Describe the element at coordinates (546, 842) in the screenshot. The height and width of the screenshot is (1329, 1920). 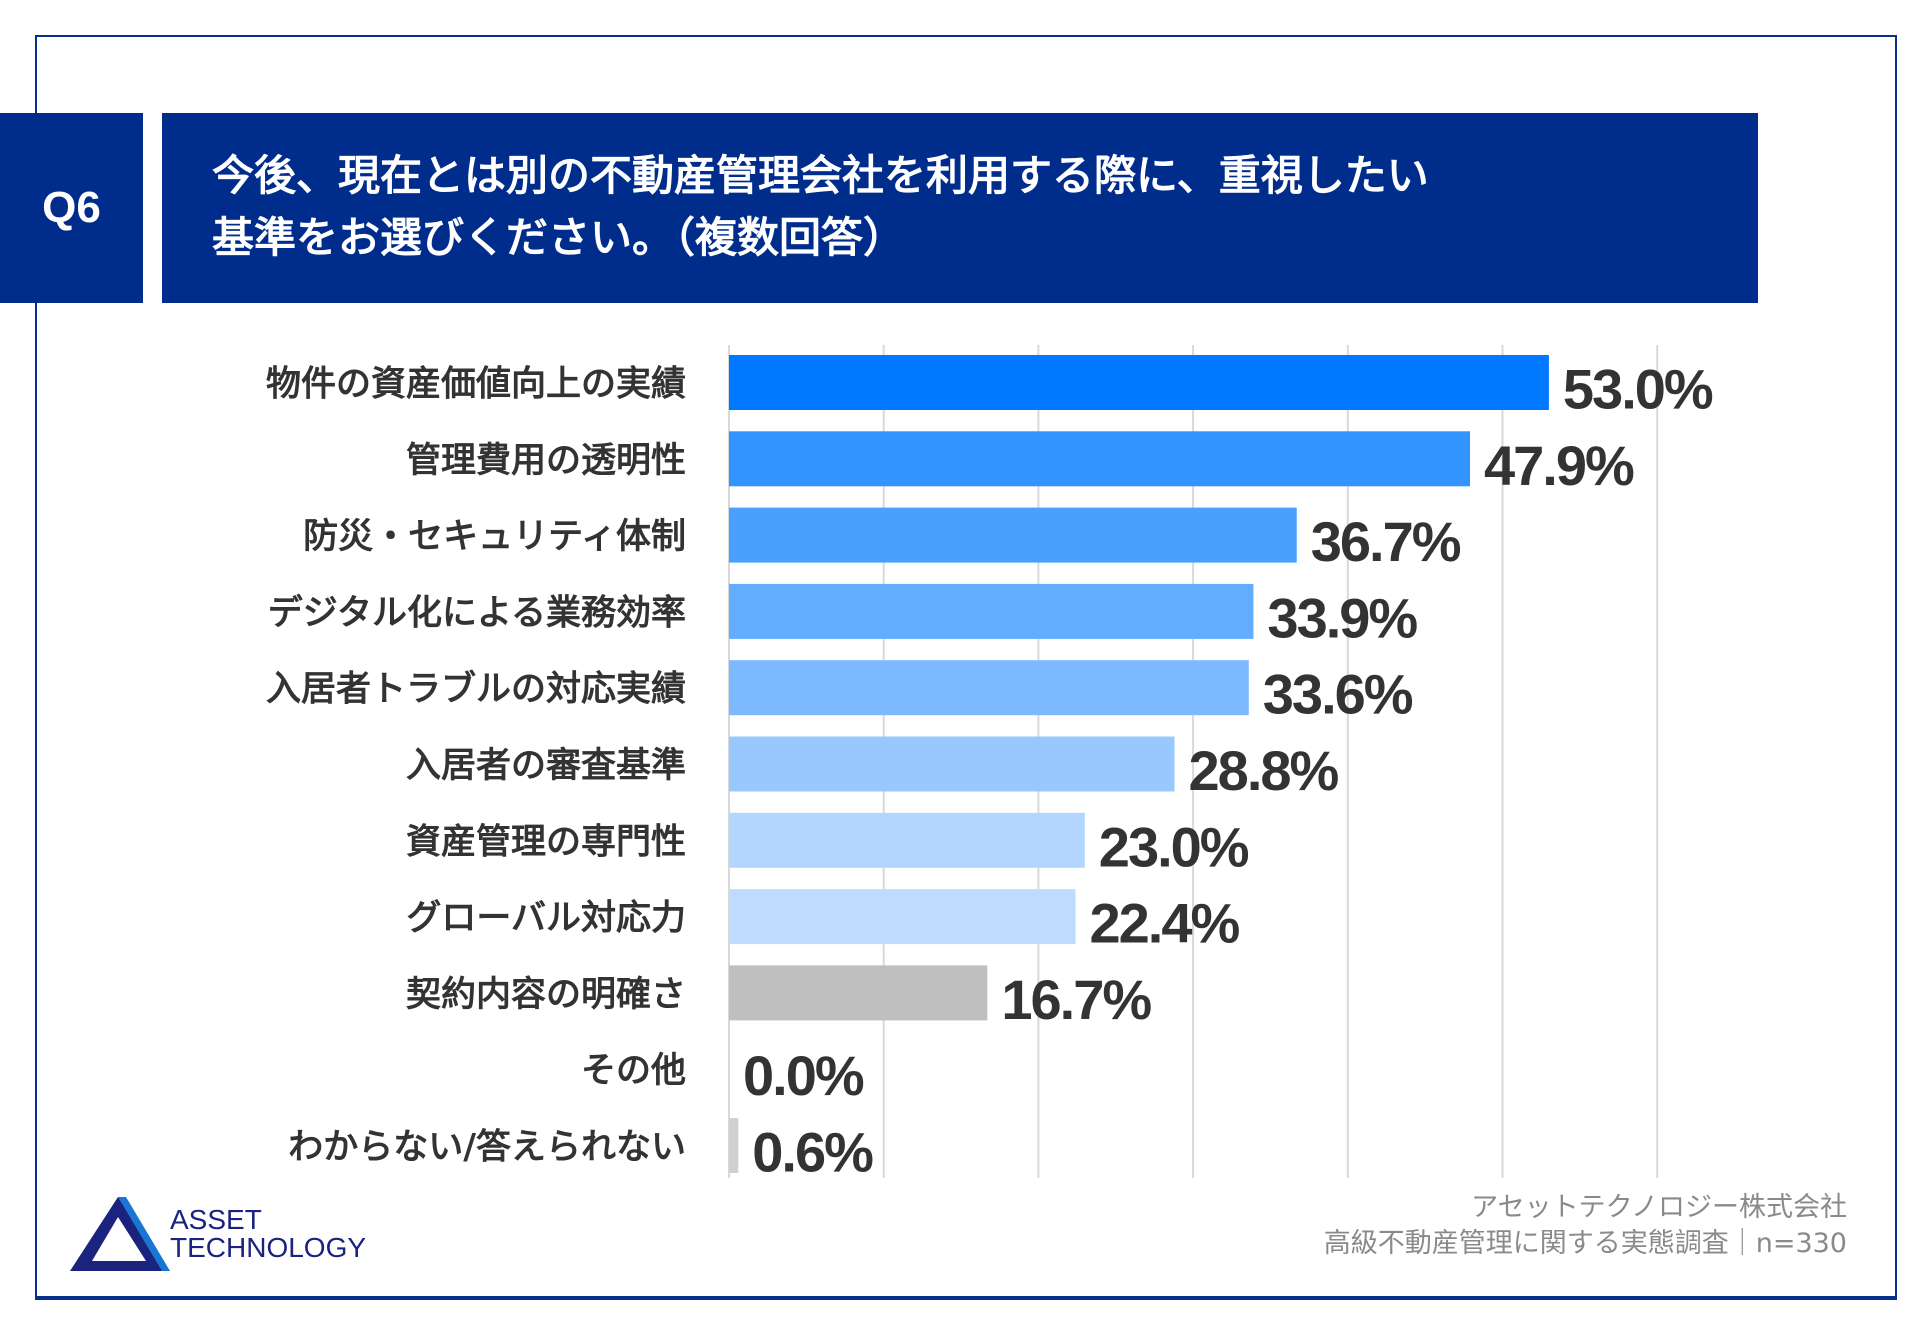
I see `category-label: 資産管理の専門性` at that location.